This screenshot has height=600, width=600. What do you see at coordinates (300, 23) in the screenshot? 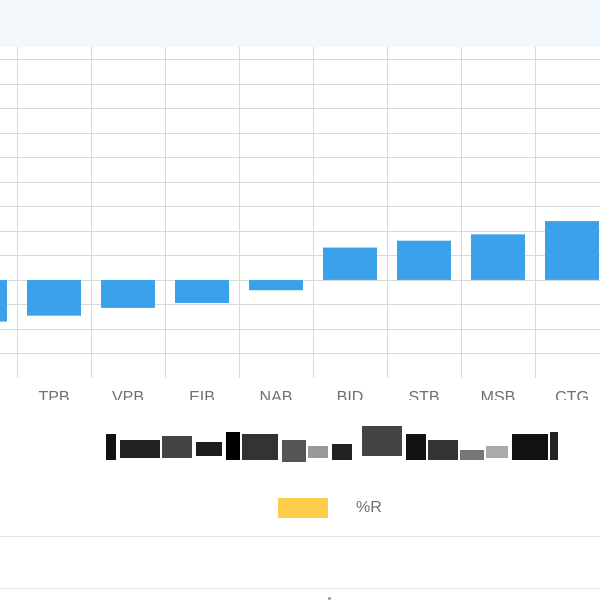
I see `header-strip` at bounding box center [300, 23].